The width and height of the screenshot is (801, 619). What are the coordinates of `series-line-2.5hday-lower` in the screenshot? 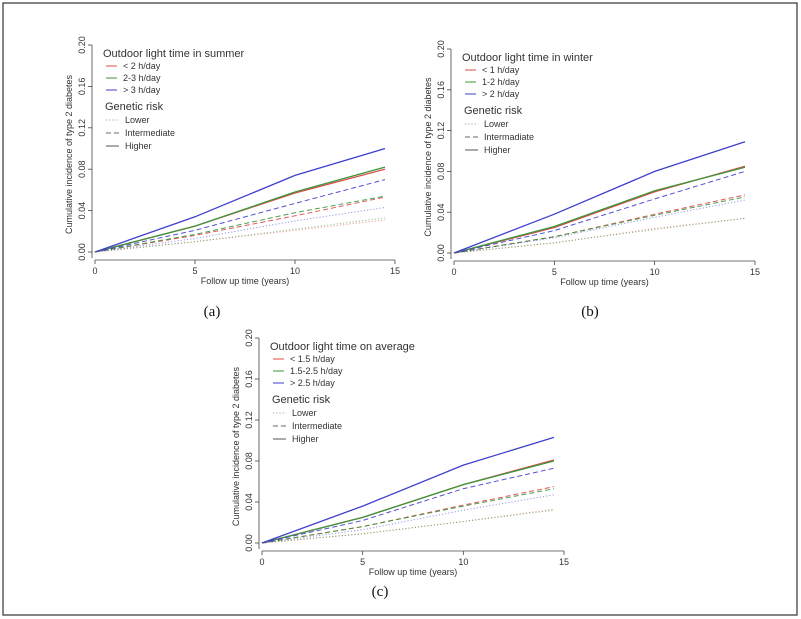 It's located at (407, 519).